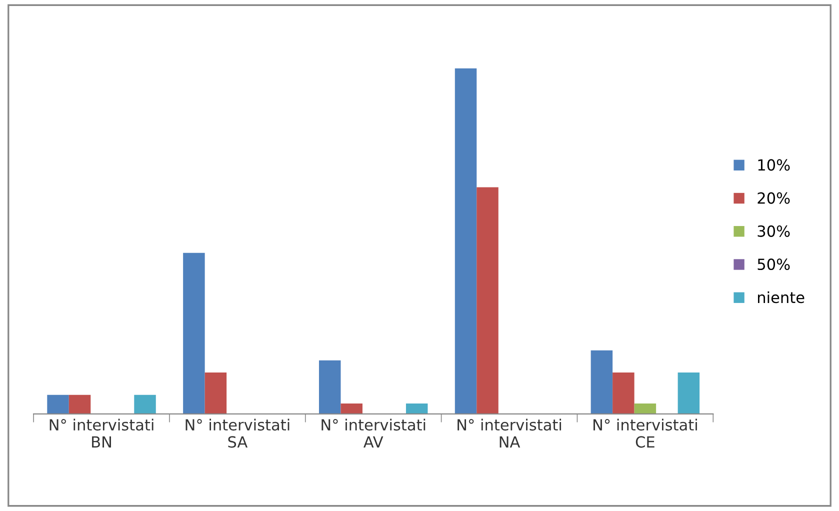 This screenshot has height=511, width=839. Describe the element at coordinates (238, 433) in the screenshot. I see `x-tick-label: N° intervistati SA` at that location.